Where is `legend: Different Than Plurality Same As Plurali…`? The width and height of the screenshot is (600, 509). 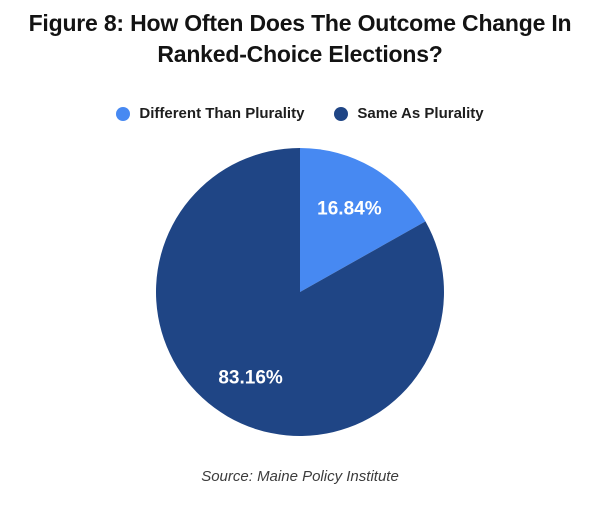
legend: Different Than Plurality Same As Plurali… is located at coordinates (300, 114).